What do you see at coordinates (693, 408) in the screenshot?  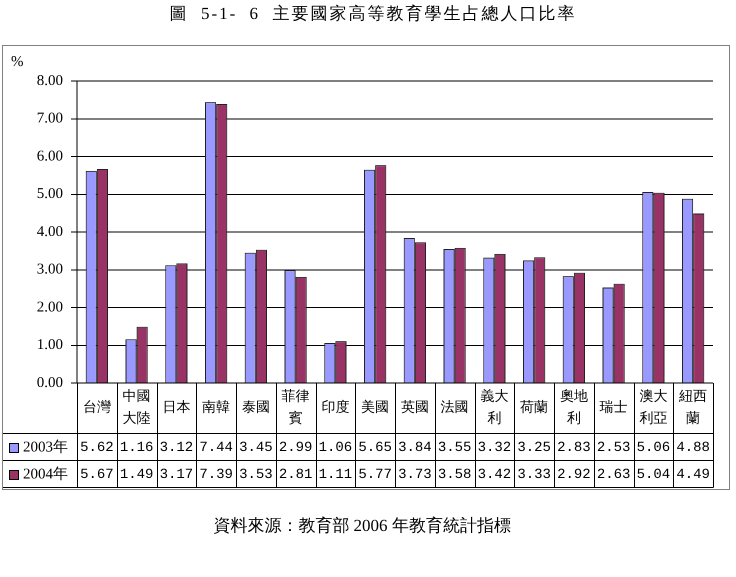 I see `x-tick-label: 紐西蘭` at bounding box center [693, 408].